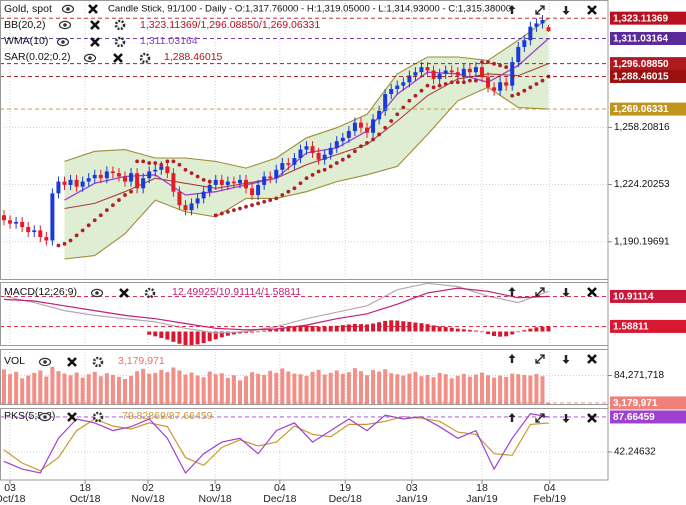 This screenshot has height=505, width=686. I want to click on y-tick-label: 1,190.19691, so click(642, 241).